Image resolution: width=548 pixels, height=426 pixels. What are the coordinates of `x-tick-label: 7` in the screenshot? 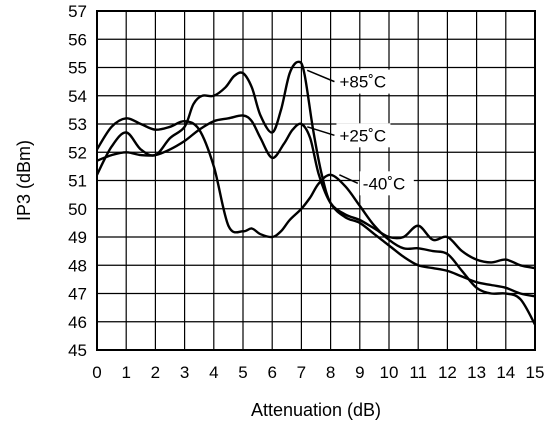 It's located at (301, 372).